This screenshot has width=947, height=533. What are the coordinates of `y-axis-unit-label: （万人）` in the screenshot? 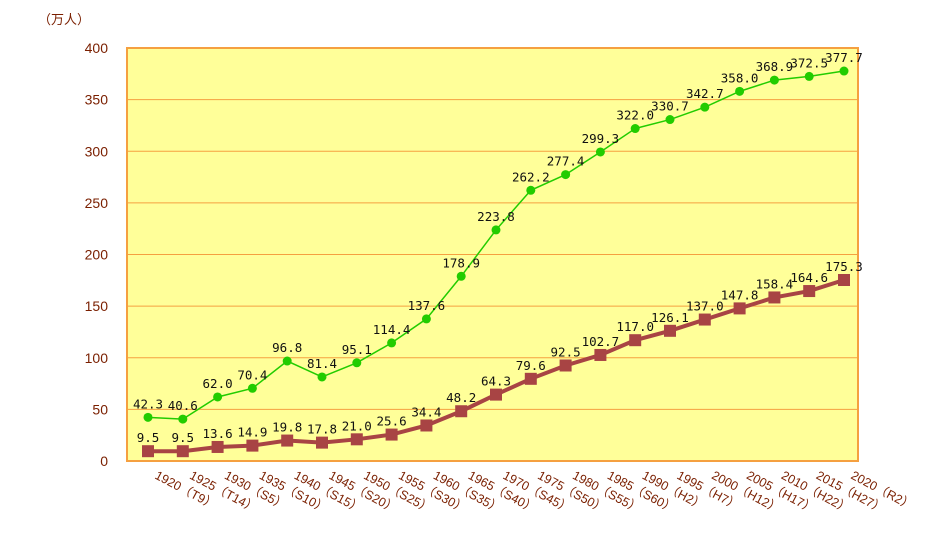 It's located at (64, 20).